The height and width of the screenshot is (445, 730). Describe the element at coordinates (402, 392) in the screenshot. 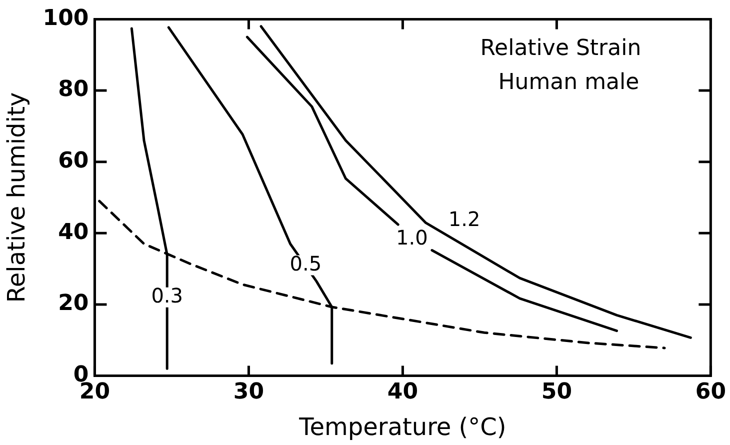

I see `x-tick-label: 40` at that location.